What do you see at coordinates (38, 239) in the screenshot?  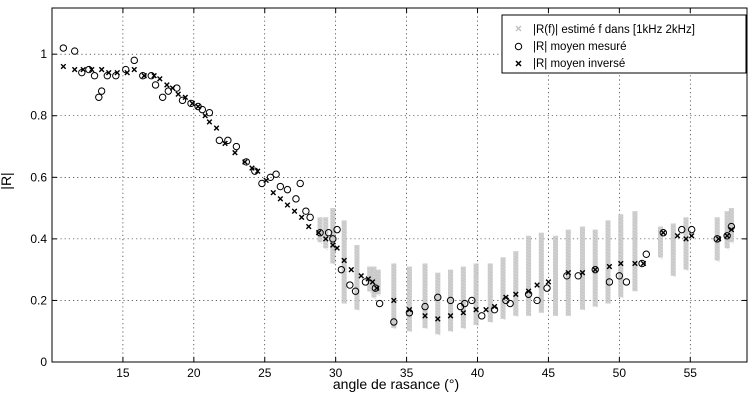 I see `y-tick-label: 0.4` at bounding box center [38, 239].